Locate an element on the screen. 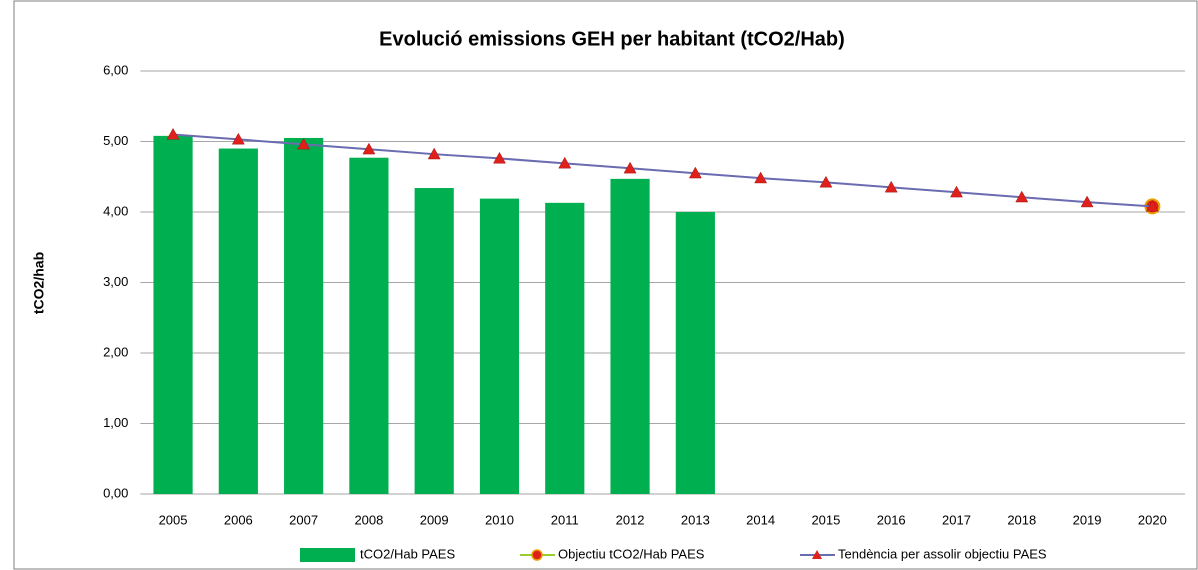  x-tick-label: 2018 is located at coordinates (1021, 519).